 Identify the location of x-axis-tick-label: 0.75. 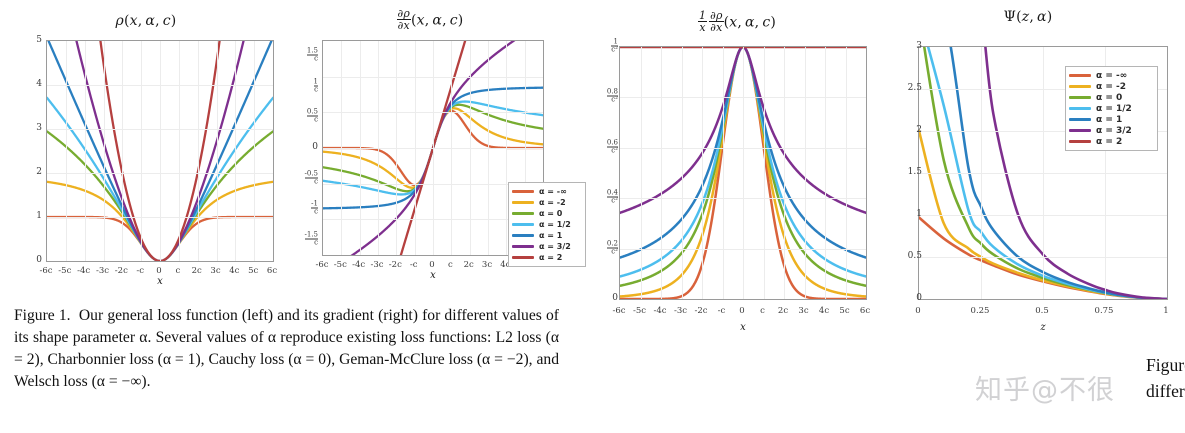
(1104, 311).